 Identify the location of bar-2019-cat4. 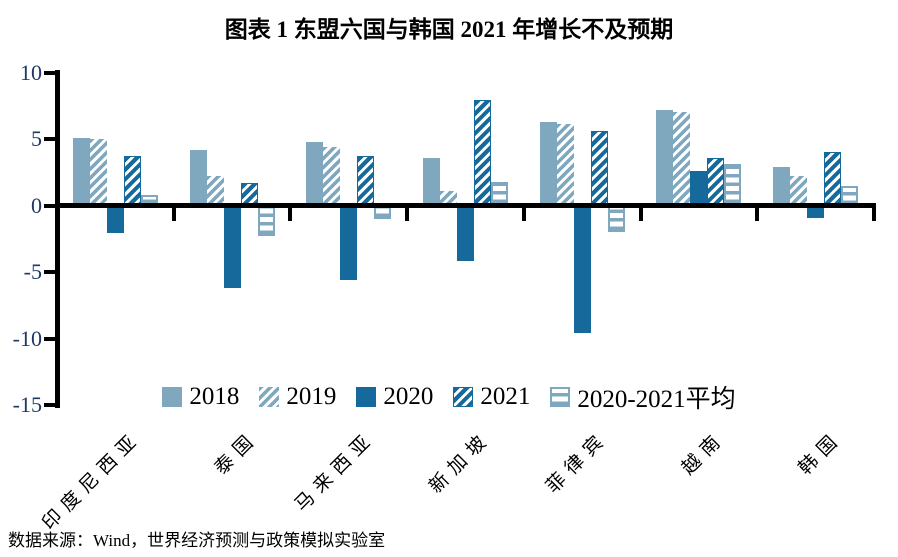
(565, 165).